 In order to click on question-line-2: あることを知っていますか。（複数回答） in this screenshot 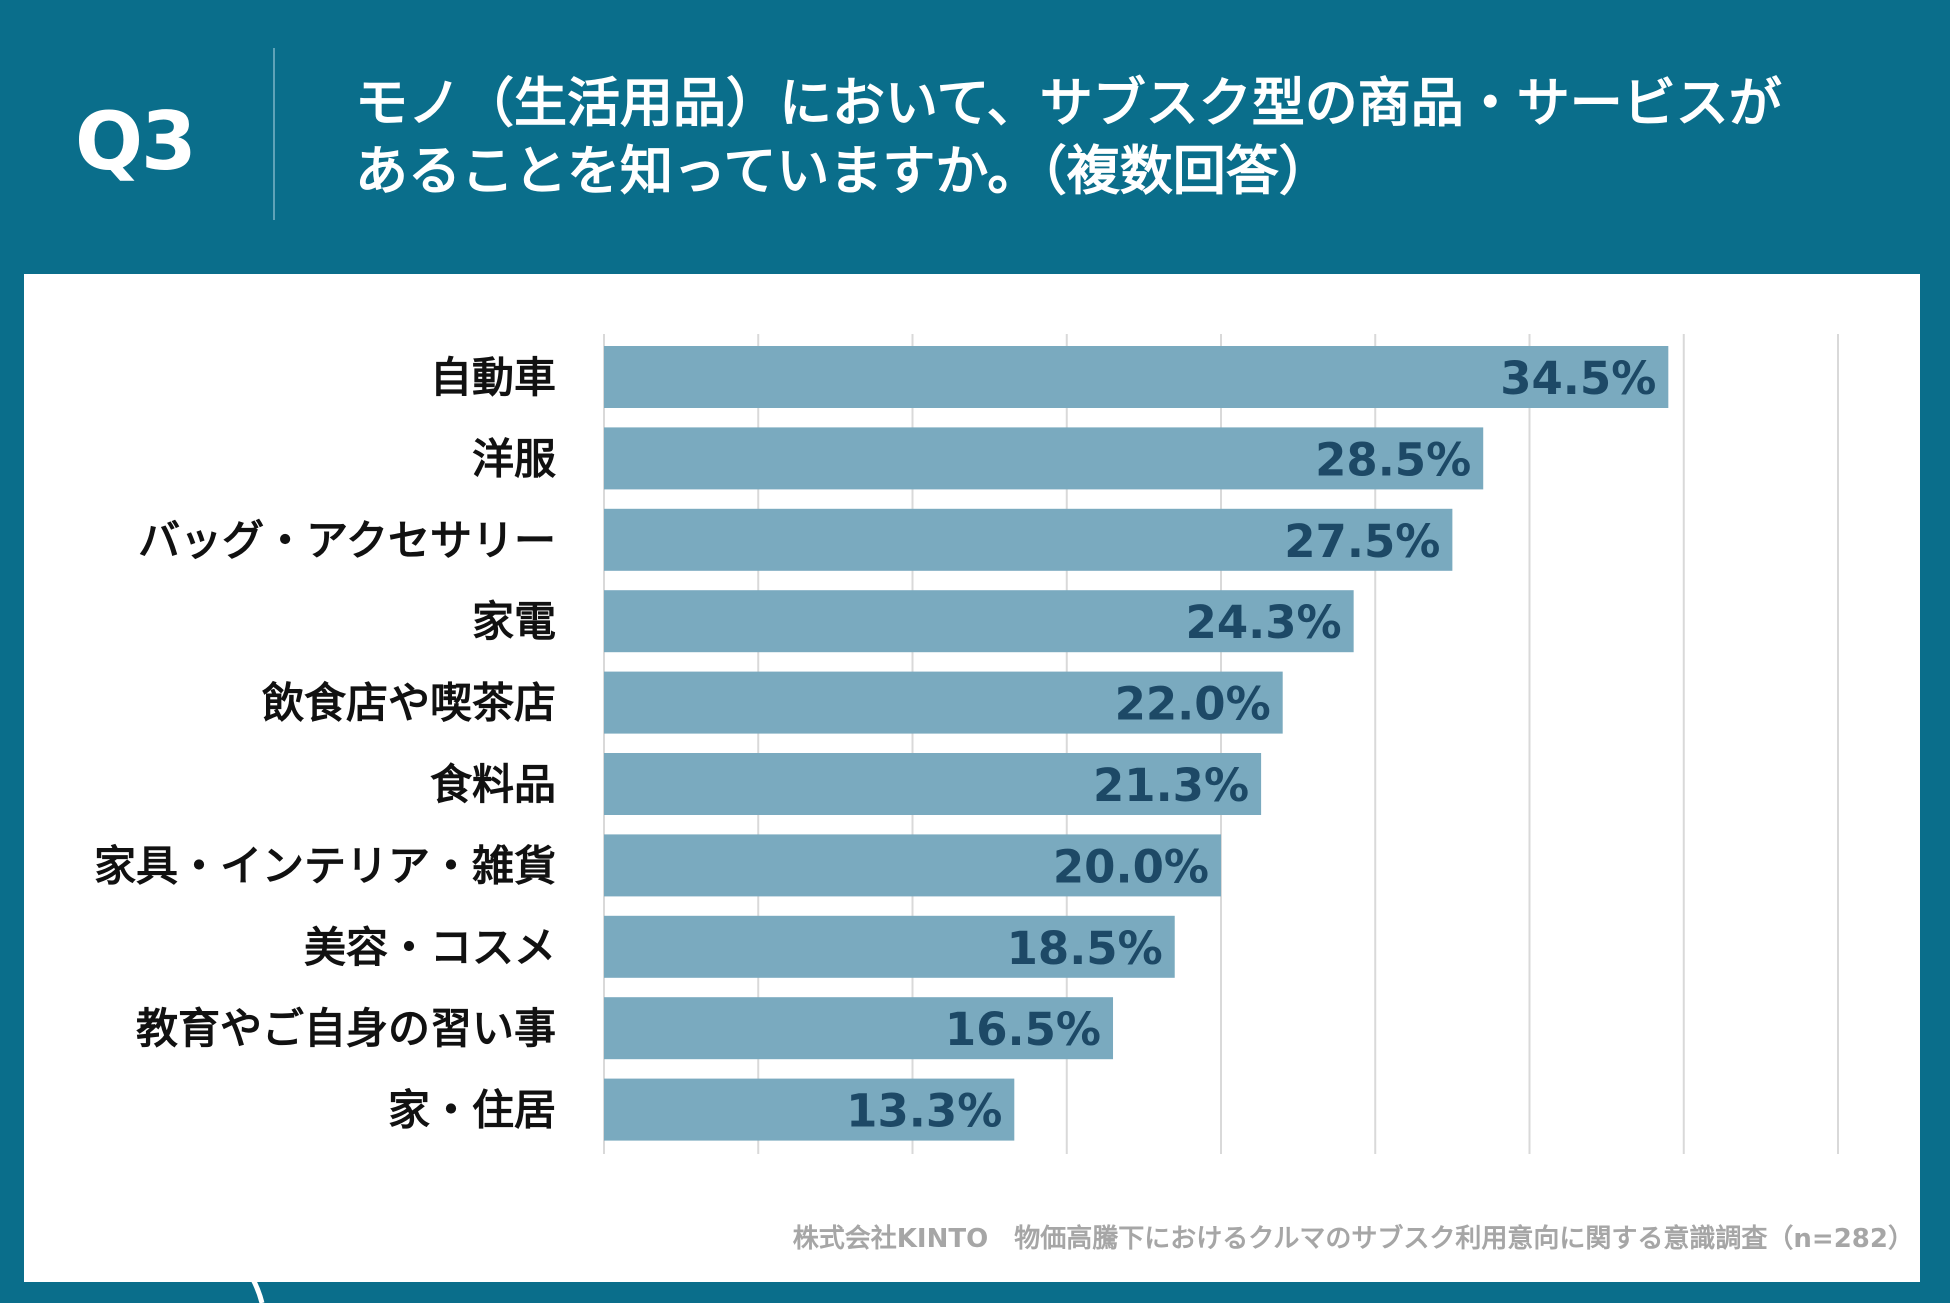, I will do `click(843, 171)`.